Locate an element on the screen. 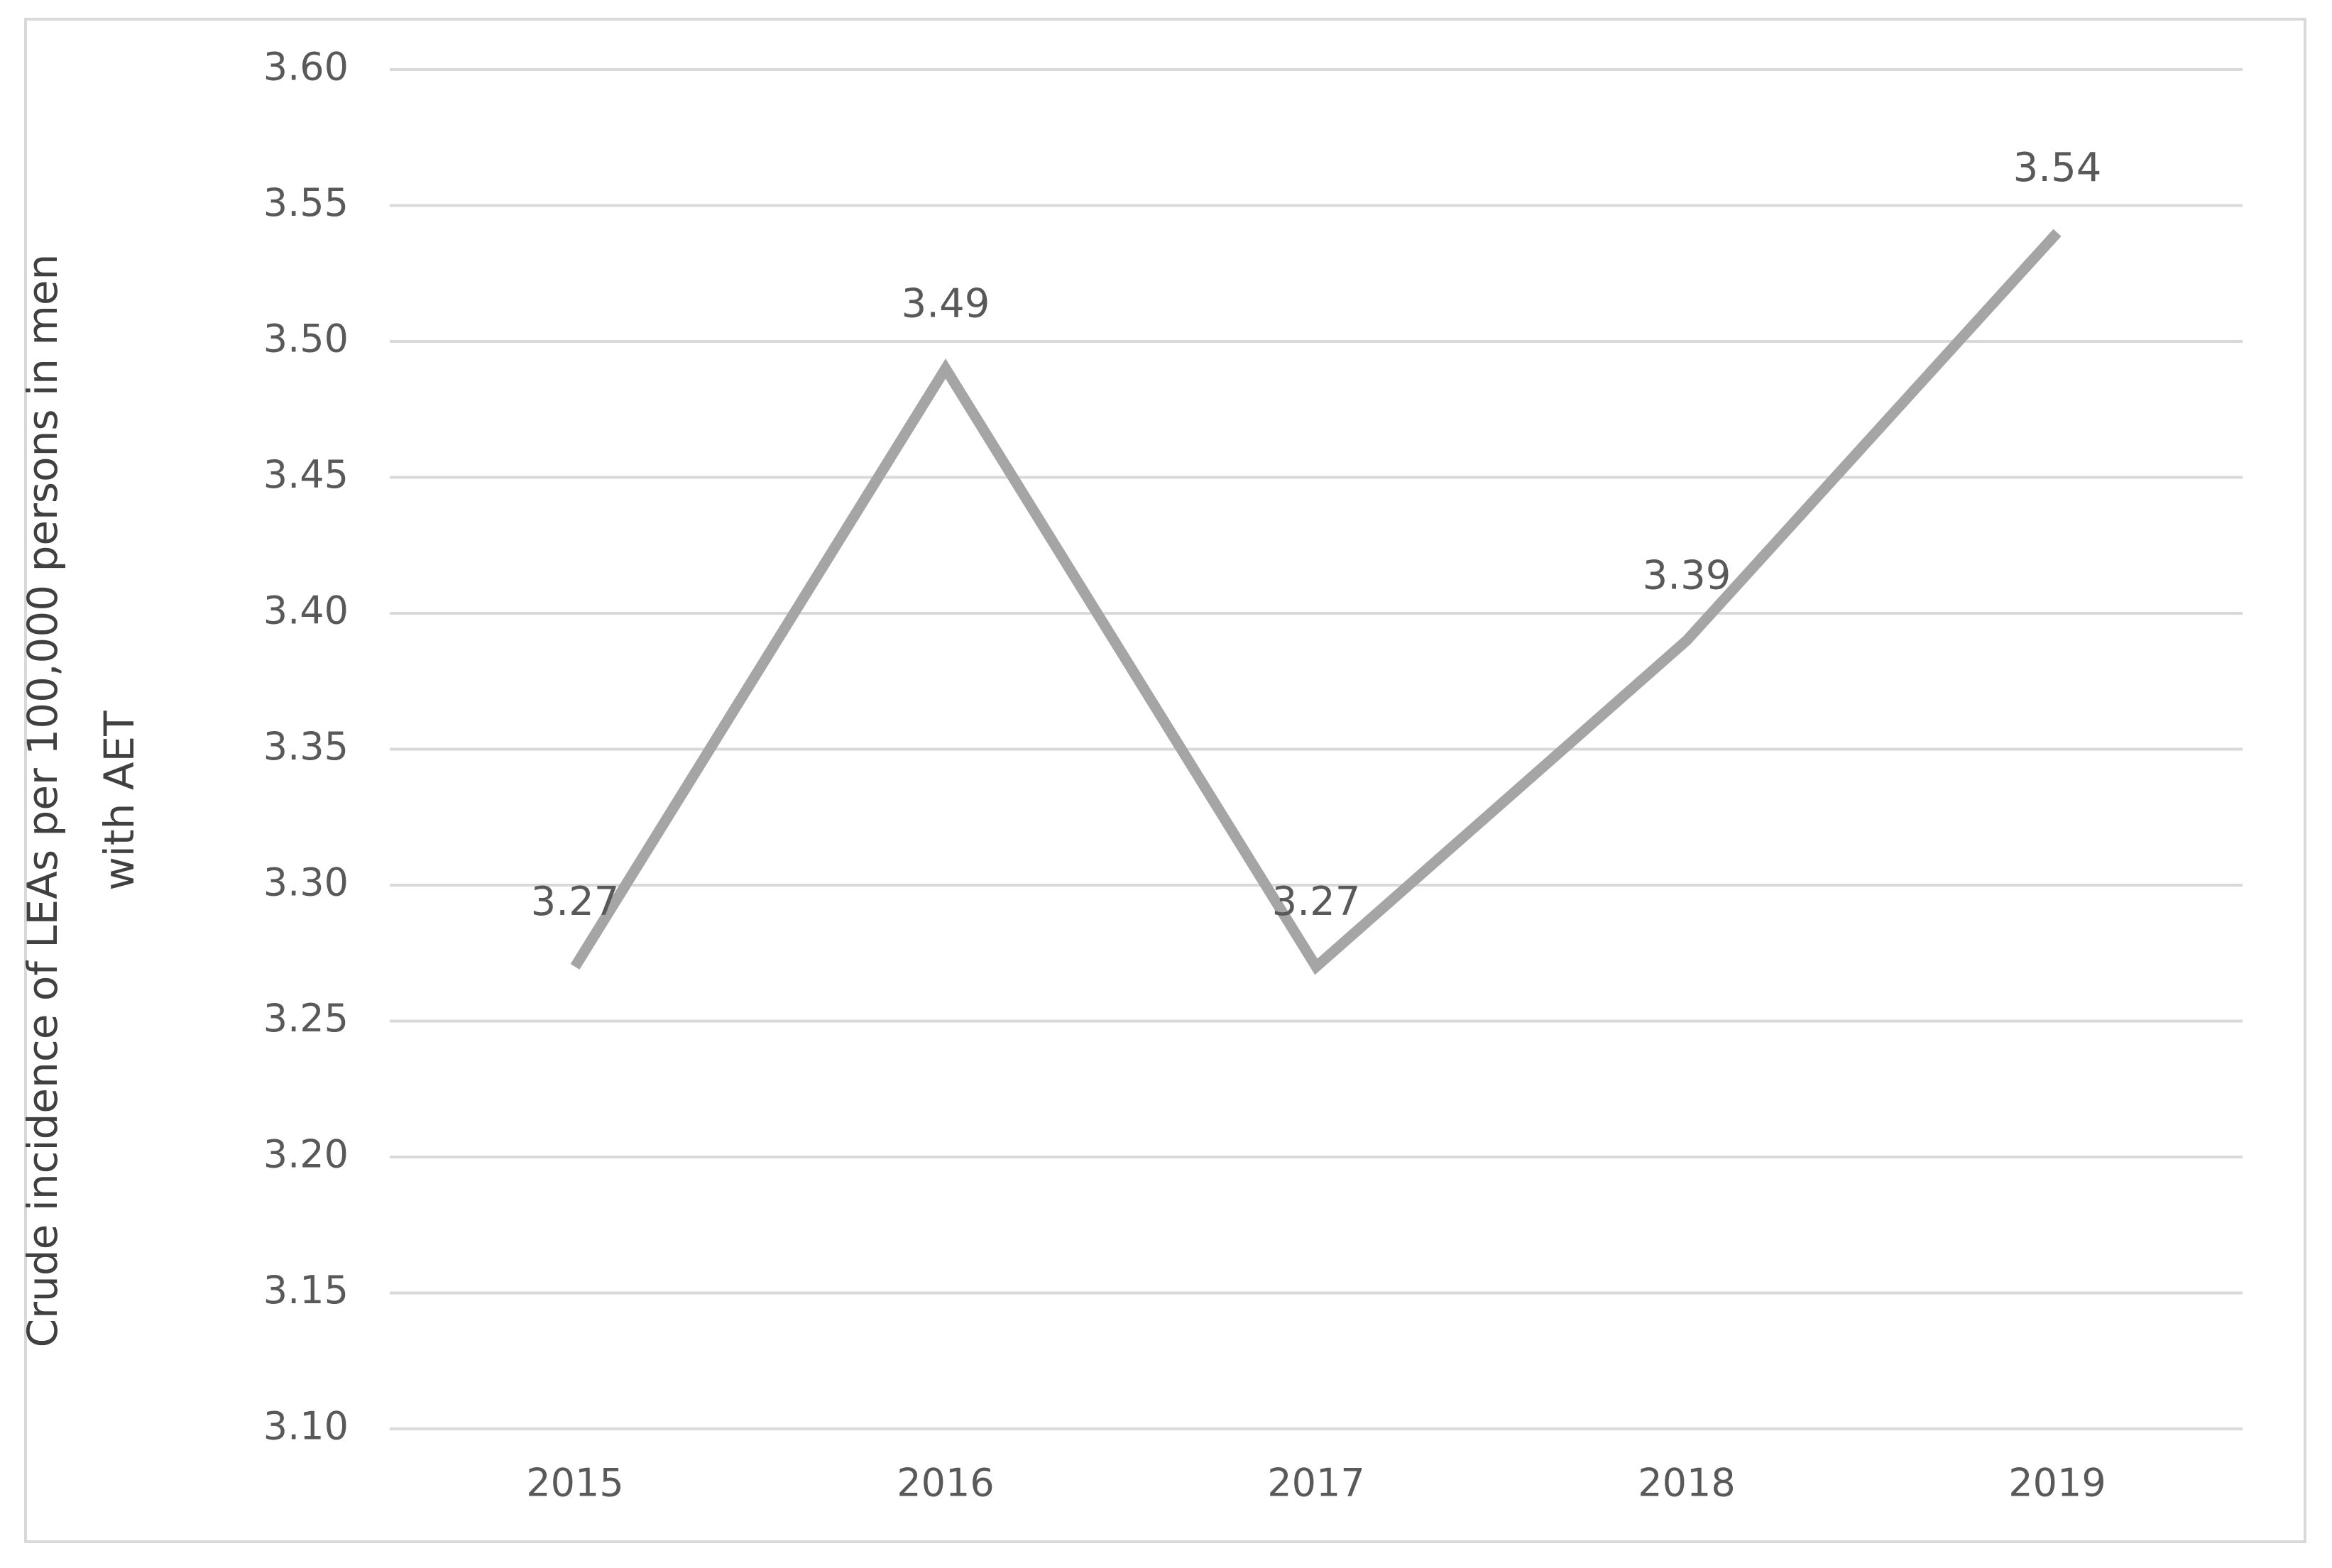 The width and height of the screenshot is (2332, 1568). x-tick-label: 2016 is located at coordinates (945, 1484).